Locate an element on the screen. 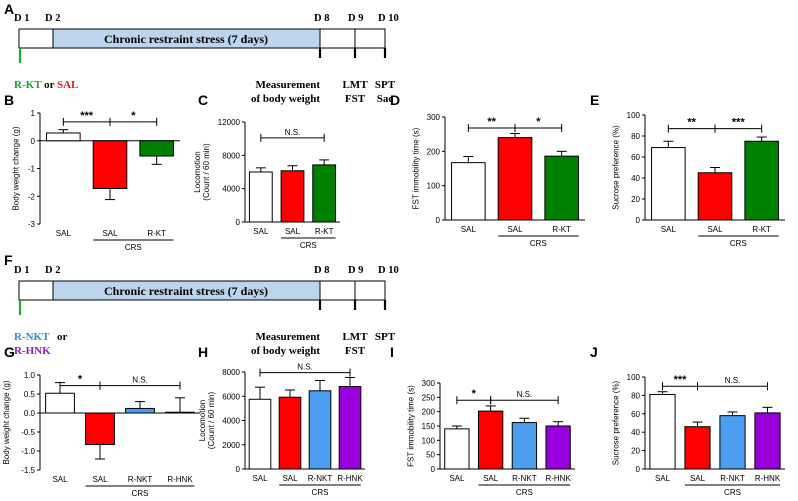  y-tick-label: 0.0 is located at coordinates (30, 413).